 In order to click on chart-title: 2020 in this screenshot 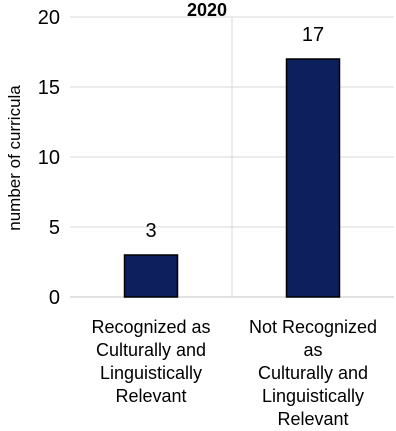, I will do `click(207, 10)`.